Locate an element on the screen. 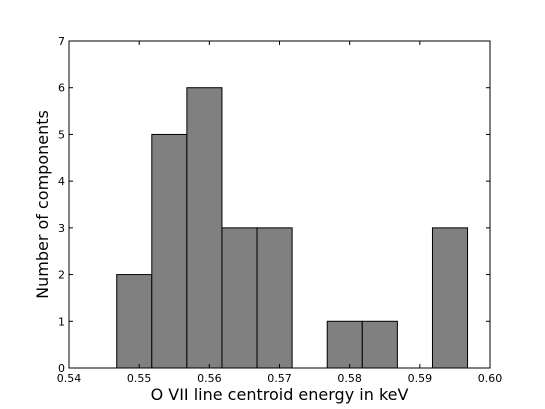  y-tick-label: 6 is located at coordinates (61, 88).